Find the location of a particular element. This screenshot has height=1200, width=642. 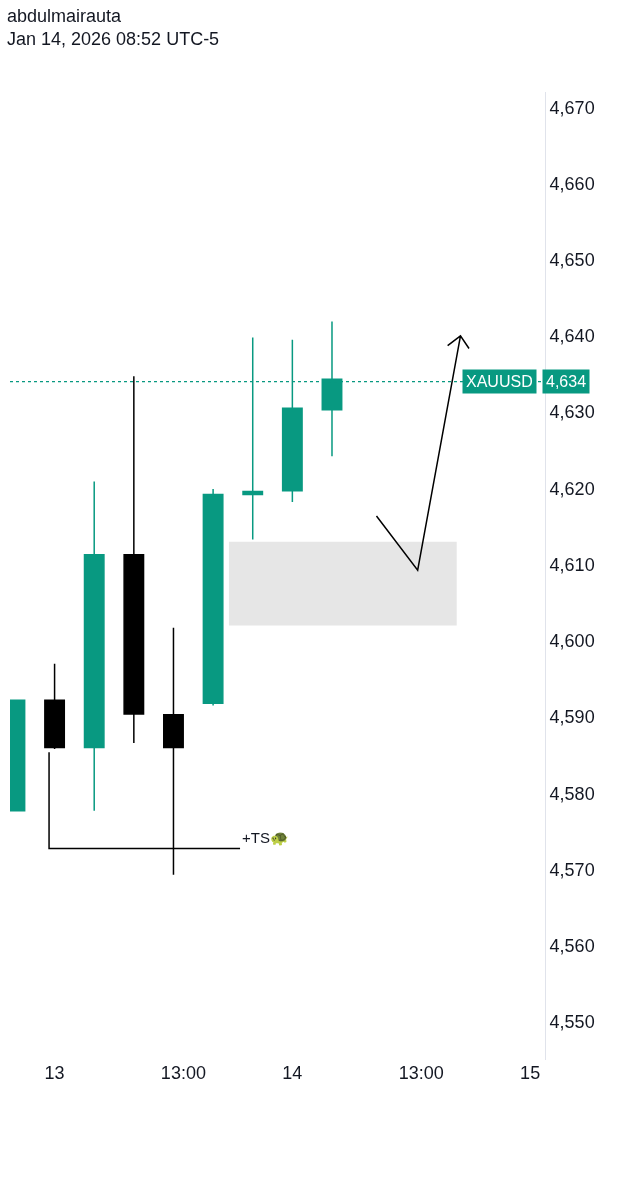

y-tick-label: 4,650 is located at coordinates (572, 259).